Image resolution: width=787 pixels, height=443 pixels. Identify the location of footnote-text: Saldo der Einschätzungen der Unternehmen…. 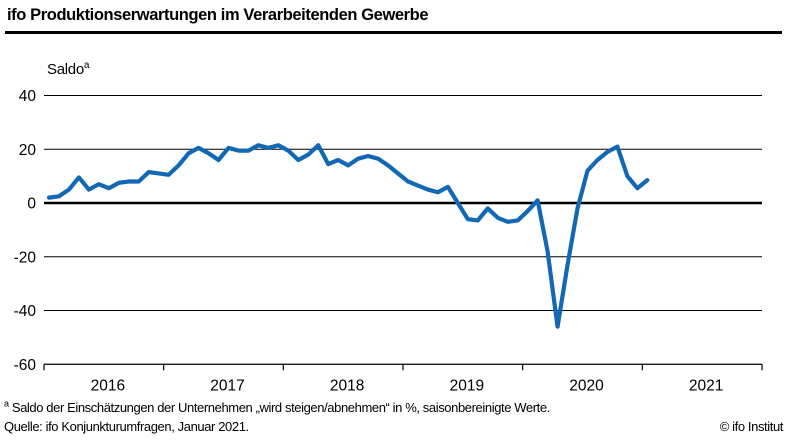
(279, 407).